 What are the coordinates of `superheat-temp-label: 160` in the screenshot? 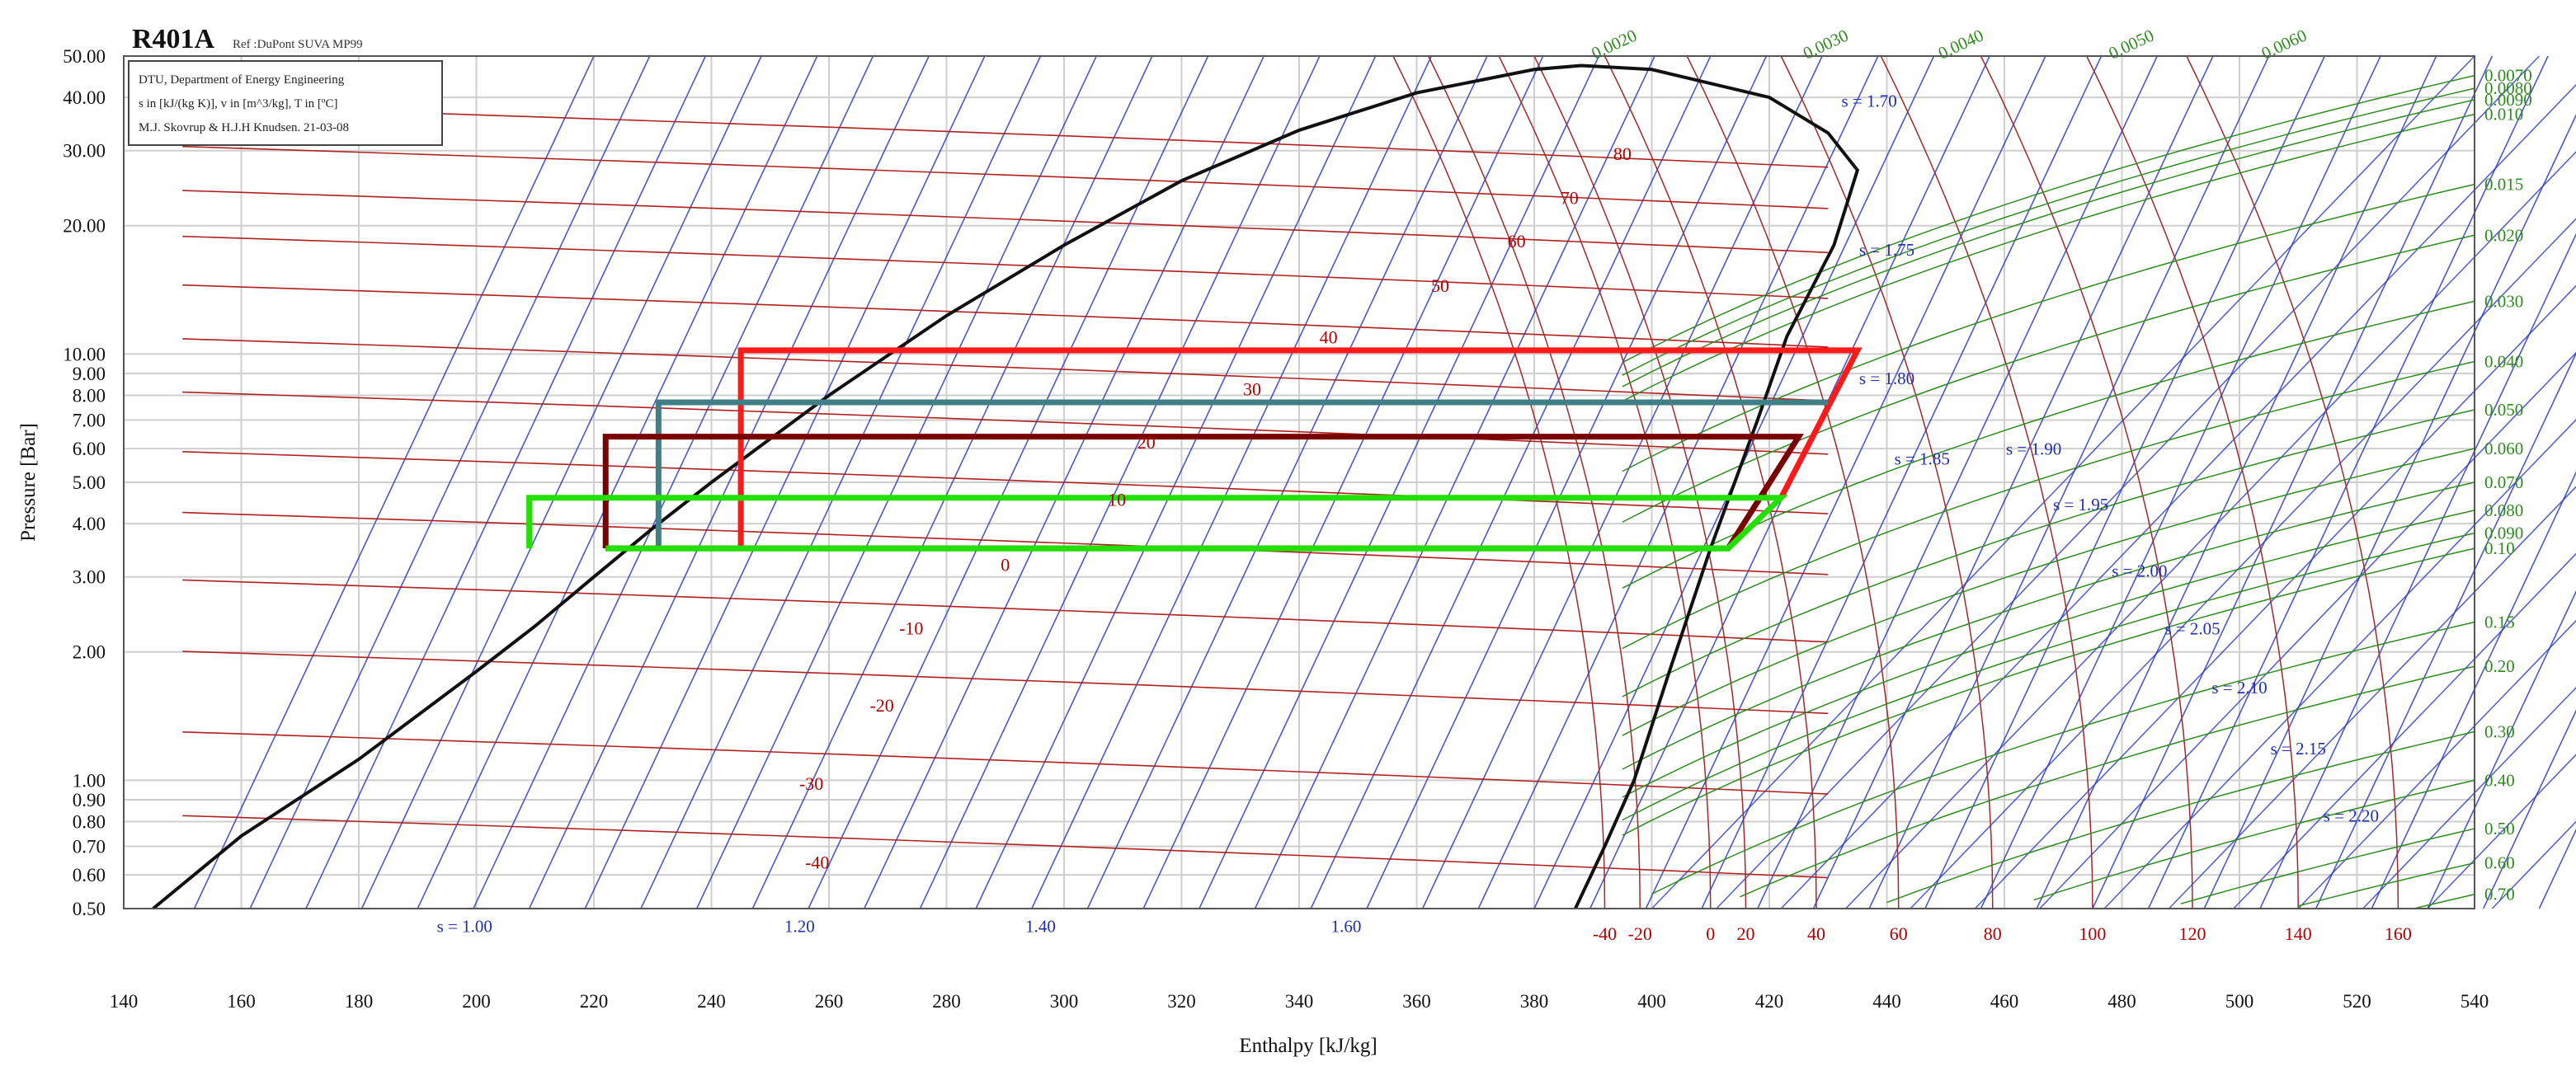 It's located at (2398, 933).